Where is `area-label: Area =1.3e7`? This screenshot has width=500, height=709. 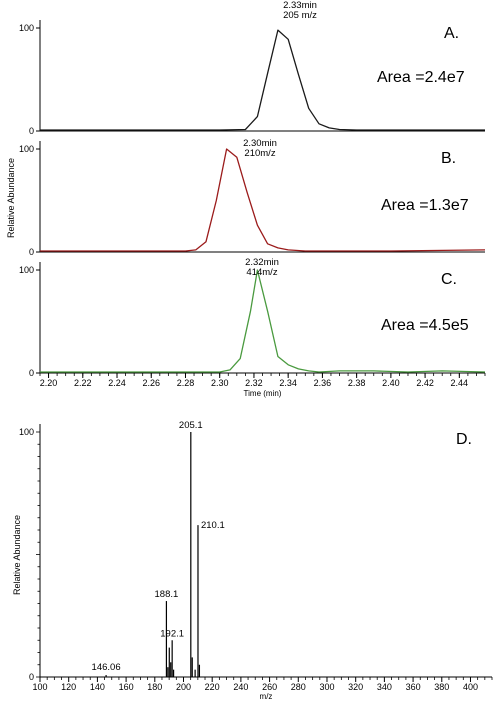 area-label: Area =1.3e7 is located at coordinates (425, 205).